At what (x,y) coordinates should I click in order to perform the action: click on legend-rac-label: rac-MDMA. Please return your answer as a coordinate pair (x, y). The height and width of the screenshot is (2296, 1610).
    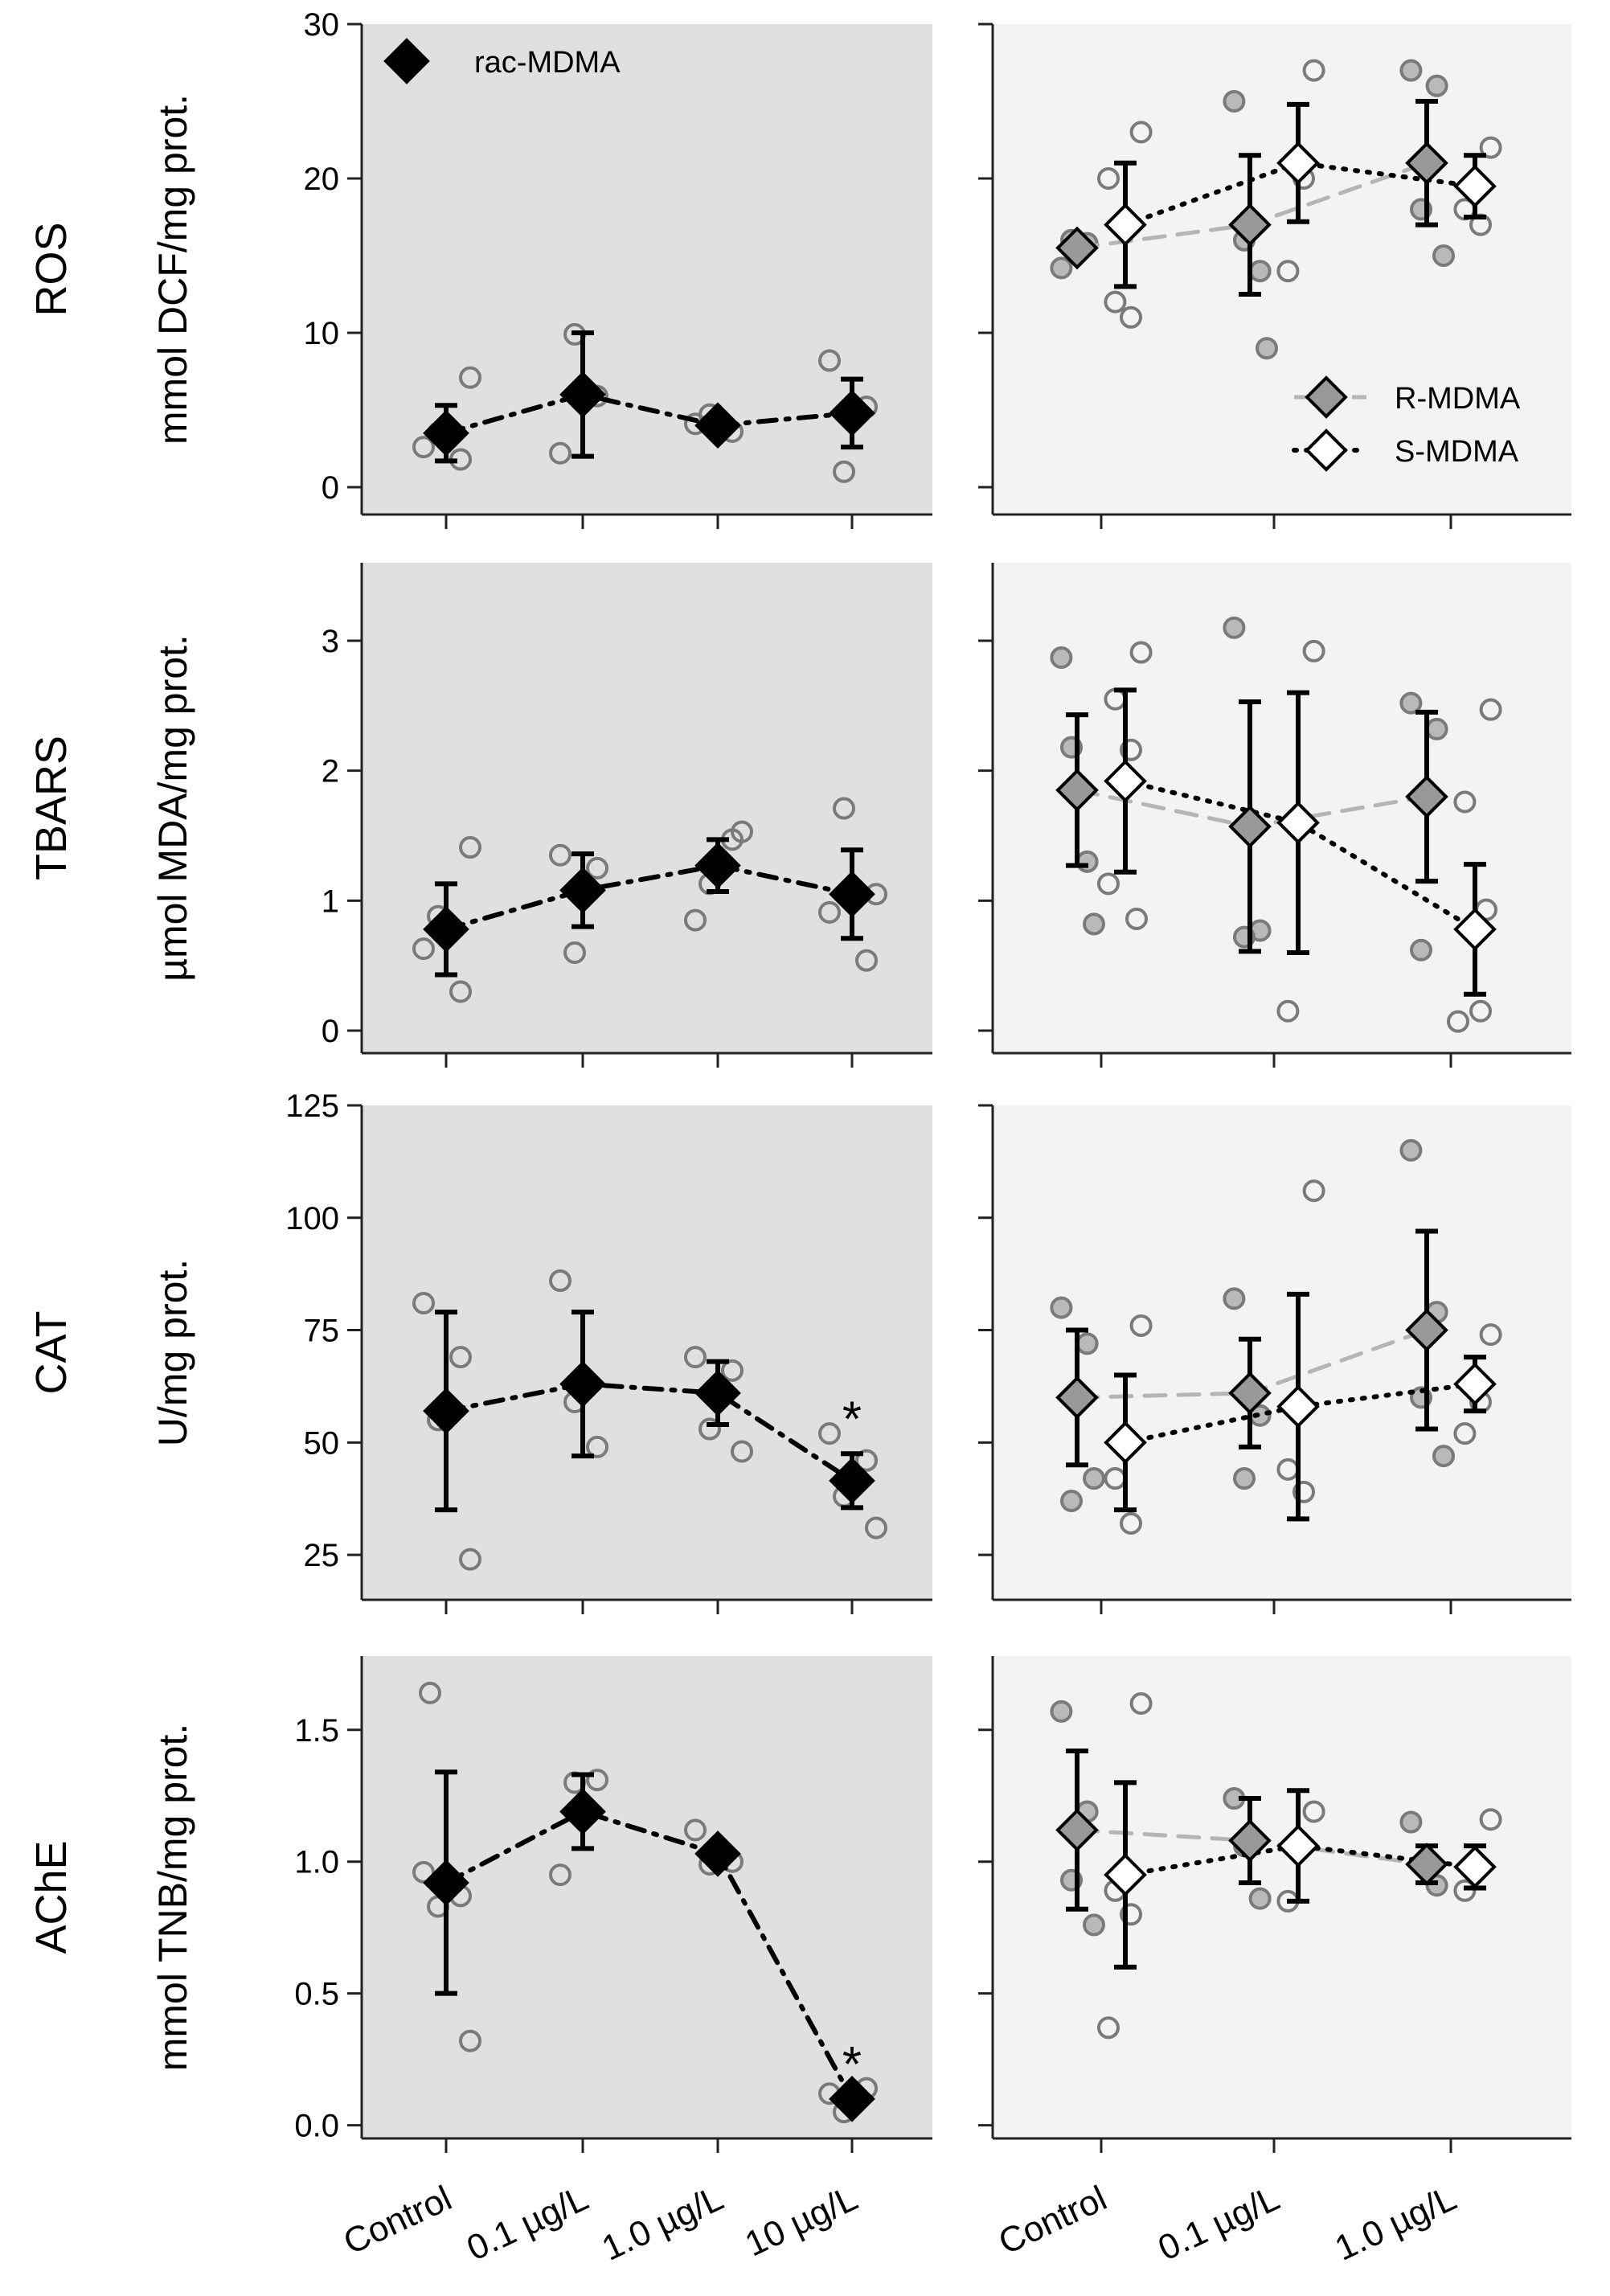
    Looking at the image, I should click on (547, 63).